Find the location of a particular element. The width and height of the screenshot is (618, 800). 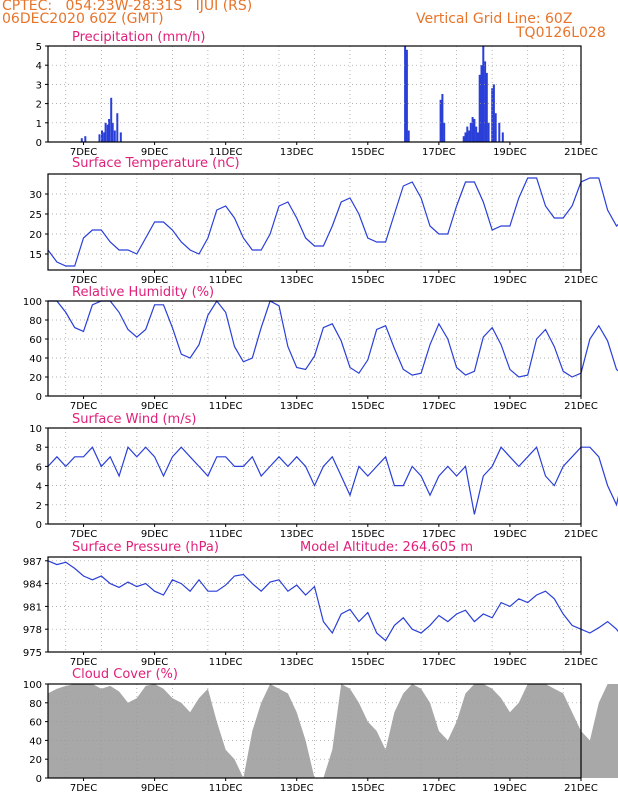

precip-ytick-label: 2 is located at coordinates (39, 105).